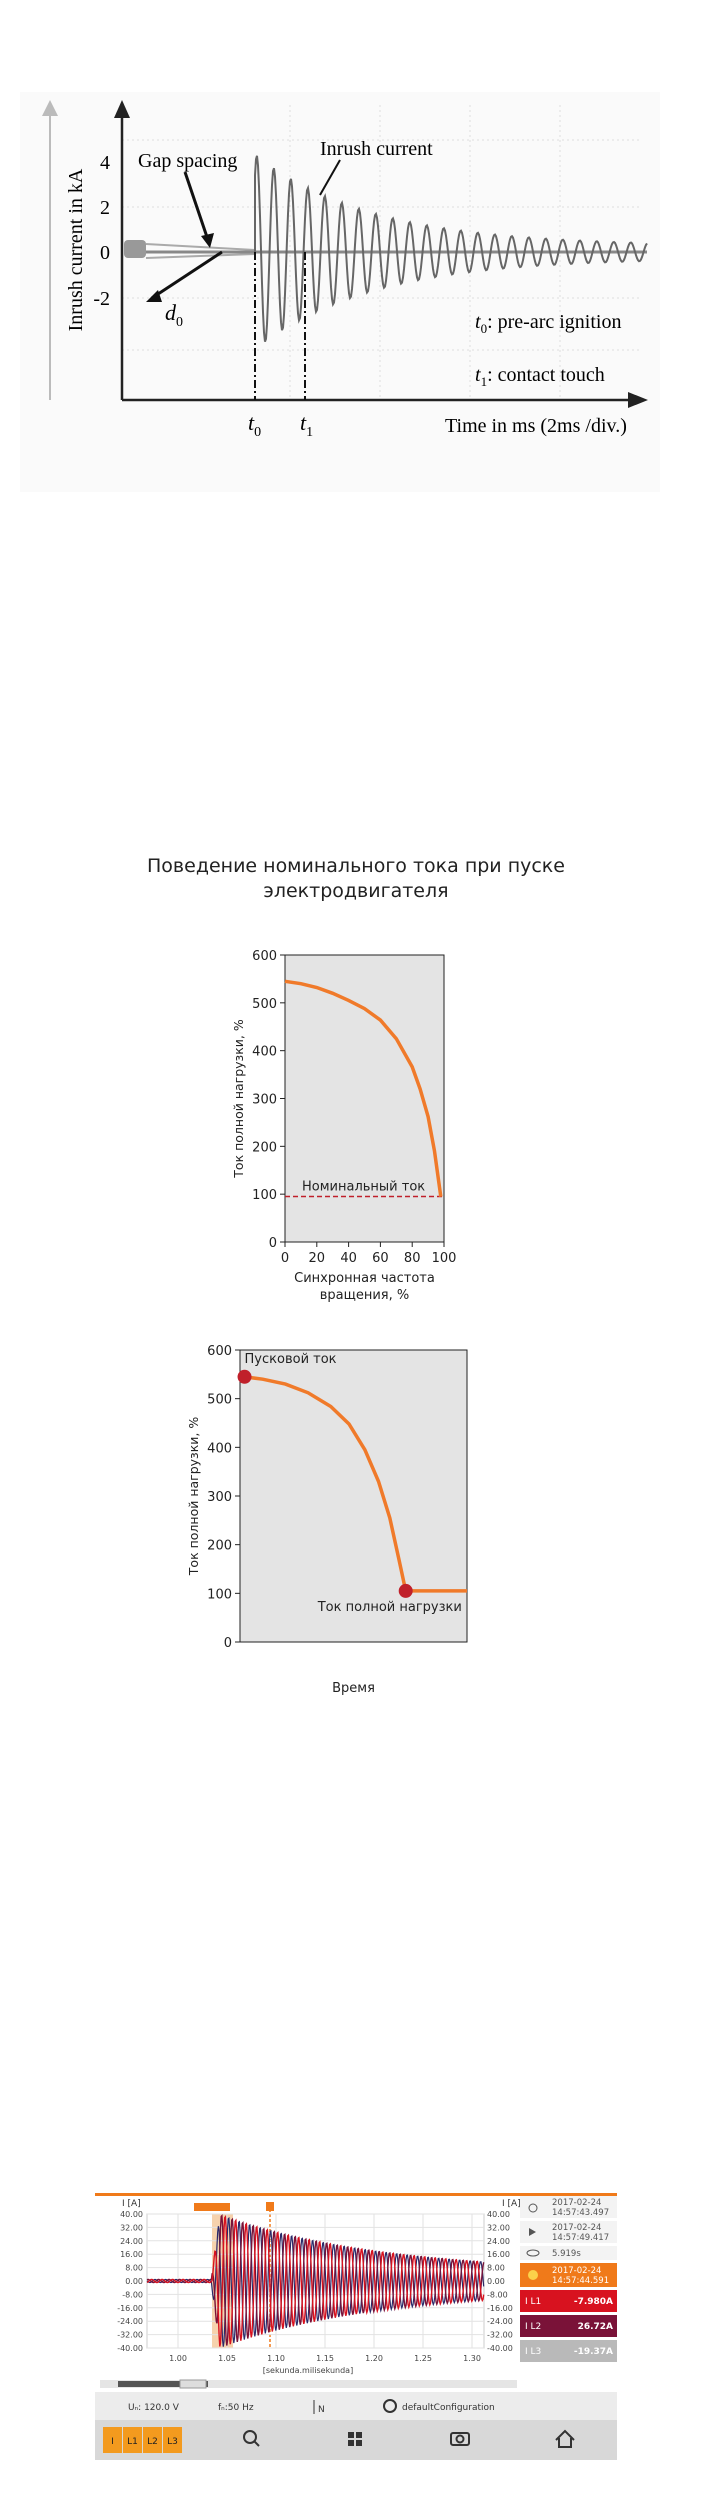 The height and width of the screenshot is (2500, 712). Describe the element at coordinates (348, 1258) in the screenshot. I see `x-tick-label: 40` at that location.